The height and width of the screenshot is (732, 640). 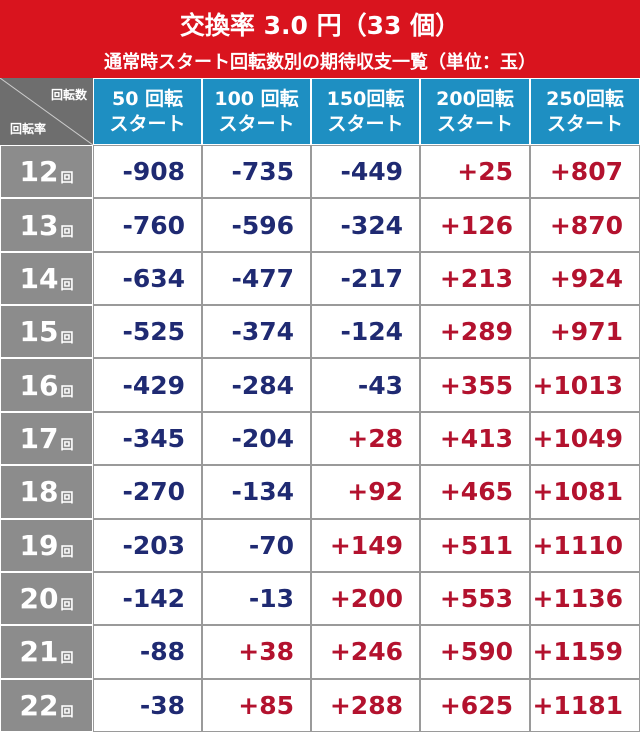 I want to click on cell: +289, so click(x=475, y=332).